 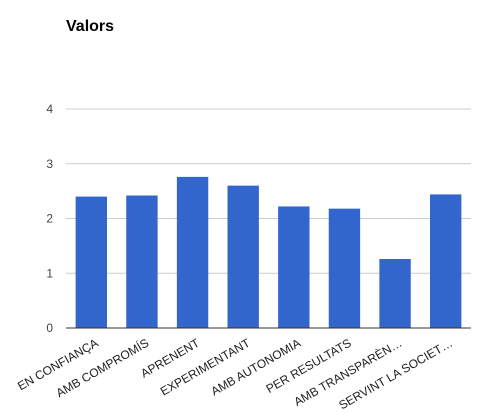 I want to click on y-tick-label: 3, so click(x=49, y=164).